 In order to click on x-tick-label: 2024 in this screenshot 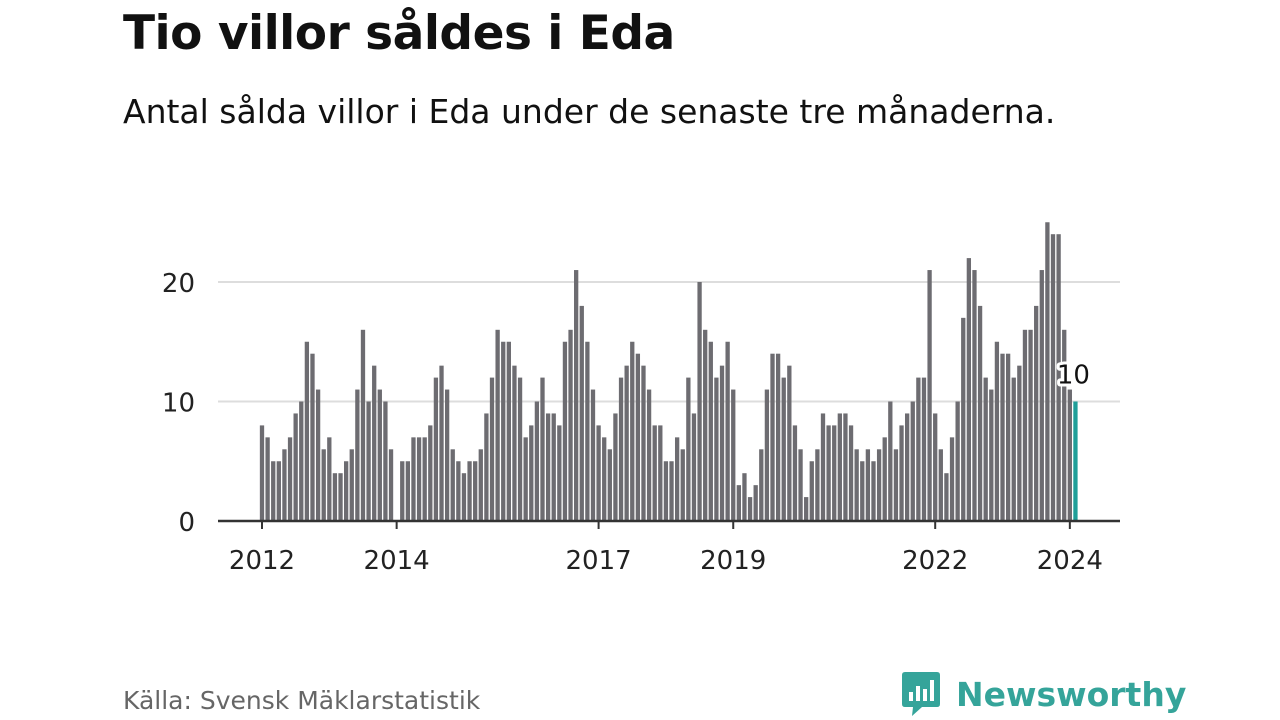, I will do `click(1070, 561)`.